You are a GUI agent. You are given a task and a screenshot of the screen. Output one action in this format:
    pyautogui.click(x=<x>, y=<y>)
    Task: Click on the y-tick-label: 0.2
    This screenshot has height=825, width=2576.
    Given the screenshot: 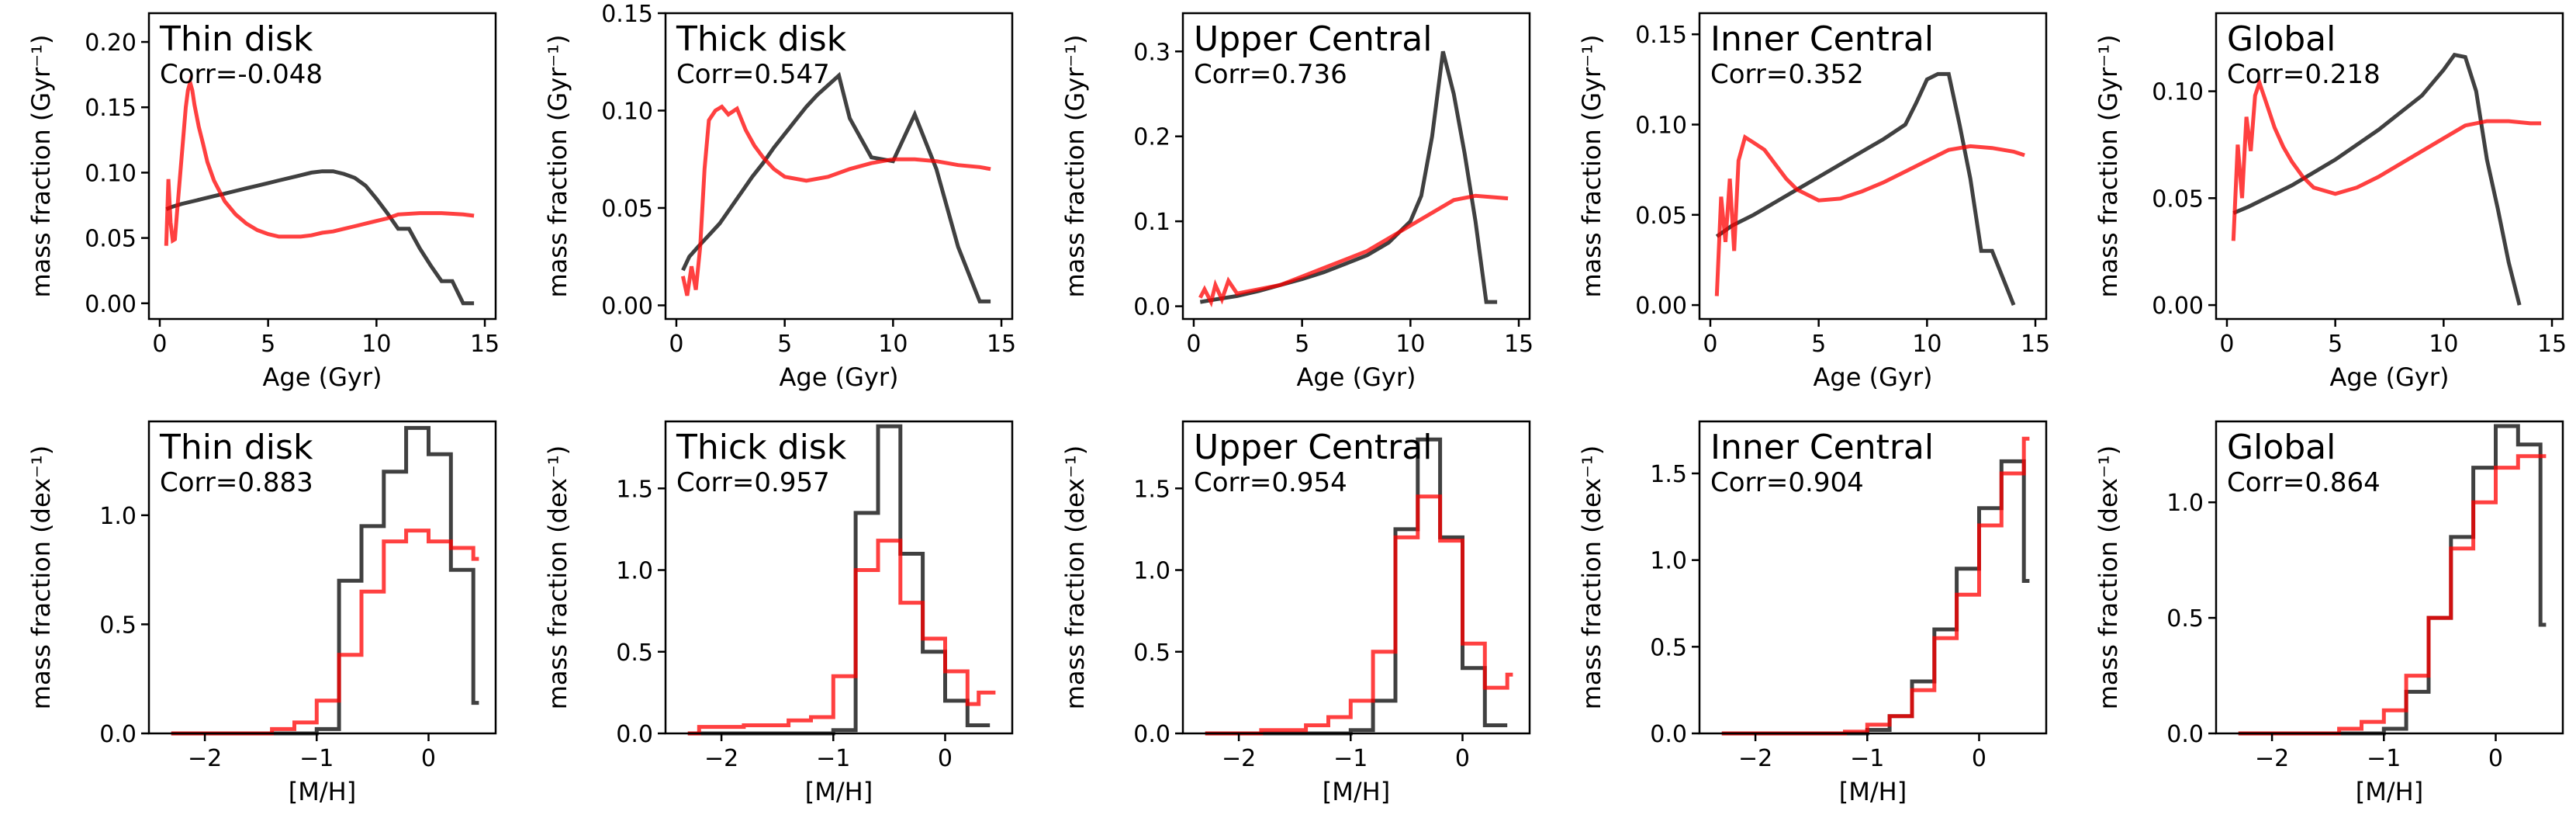 What is the action you would take?
    pyautogui.click(x=1151, y=138)
    